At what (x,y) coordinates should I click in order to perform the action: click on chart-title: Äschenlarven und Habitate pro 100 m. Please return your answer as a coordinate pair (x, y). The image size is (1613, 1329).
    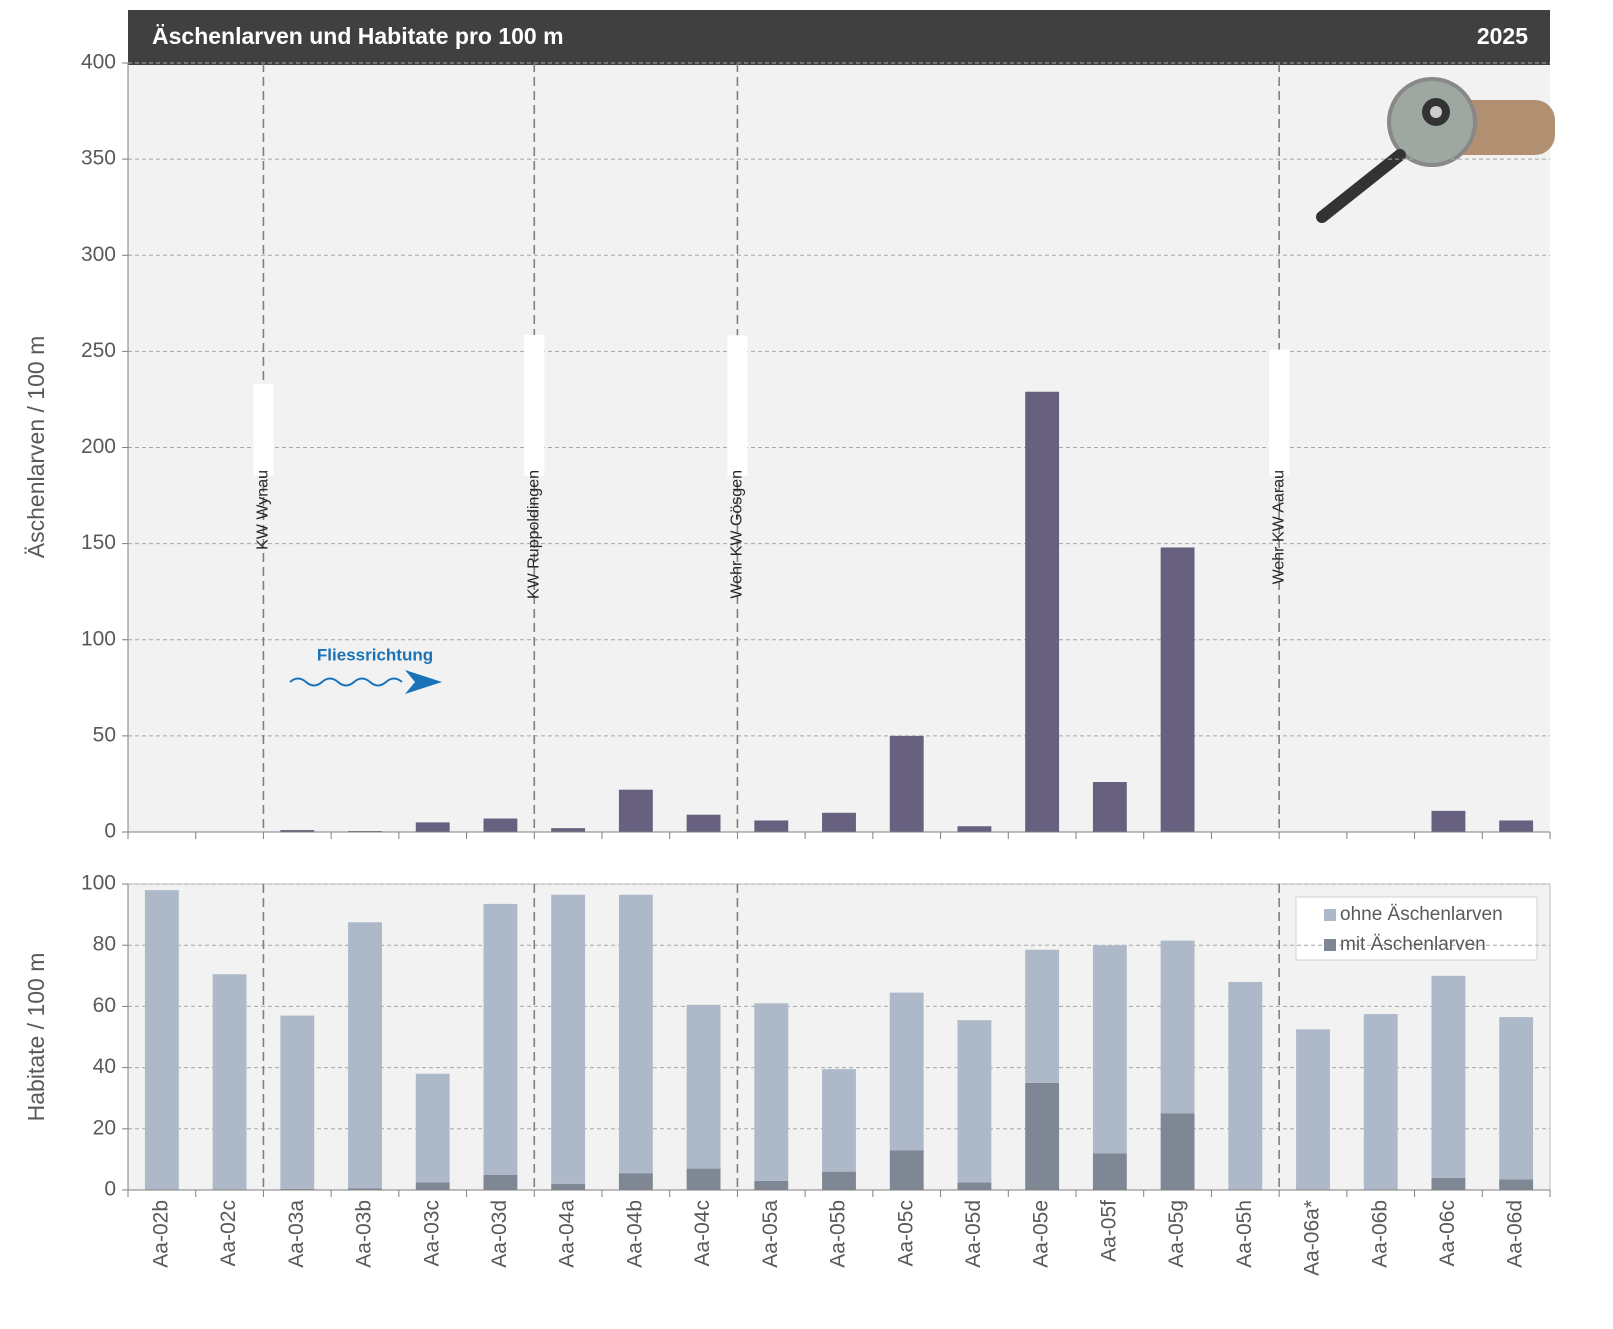
    Looking at the image, I should click on (358, 36).